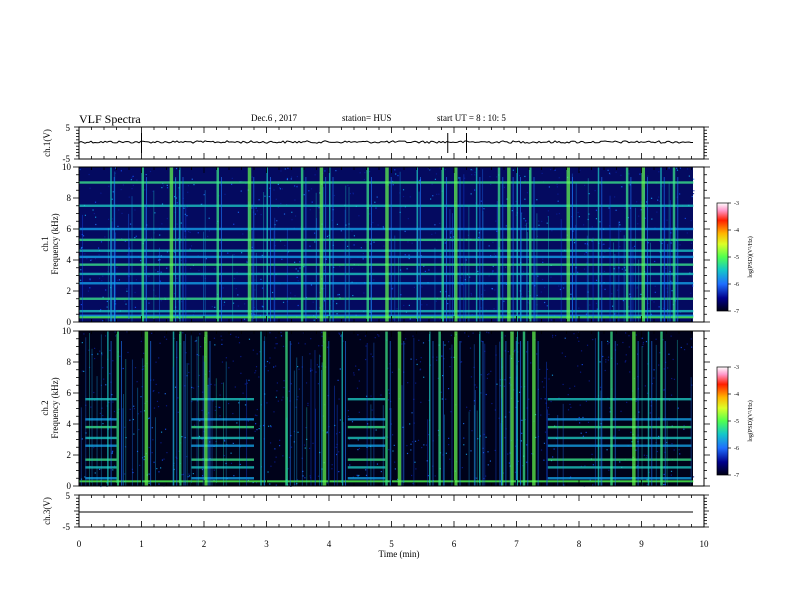 The width and height of the screenshot is (792, 612). What do you see at coordinates (141, 544) in the screenshot?
I see `time-axis-tick-label: 1` at bounding box center [141, 544].